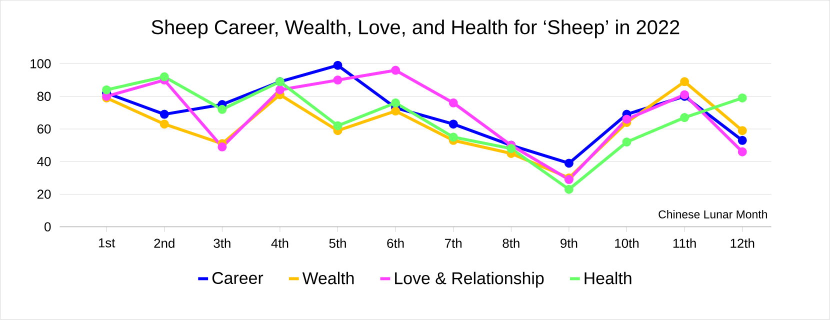 The image size is (830, 320). I want to click on x-tick-label: 12th, so click(742, 243).